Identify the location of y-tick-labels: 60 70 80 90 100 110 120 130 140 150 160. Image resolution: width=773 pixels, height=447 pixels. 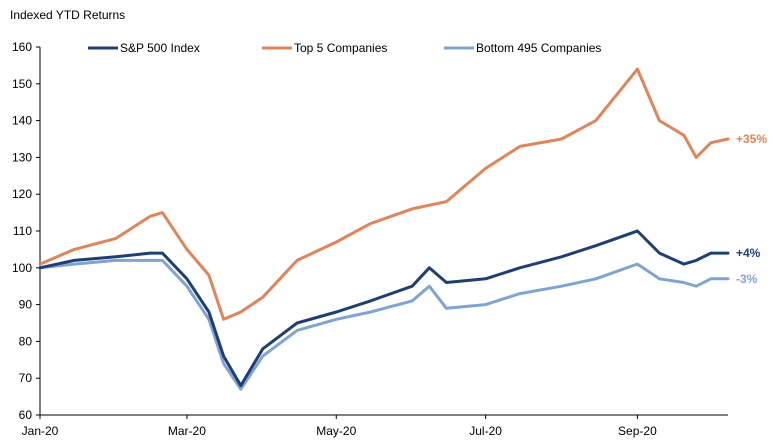
(22, 231).